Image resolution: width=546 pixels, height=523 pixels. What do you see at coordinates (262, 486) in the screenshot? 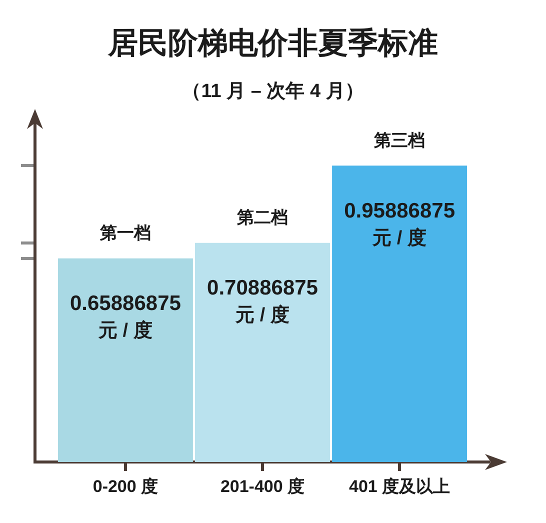
I see `x-tick-label: 201-400 度` at bounding box center [262, 486].